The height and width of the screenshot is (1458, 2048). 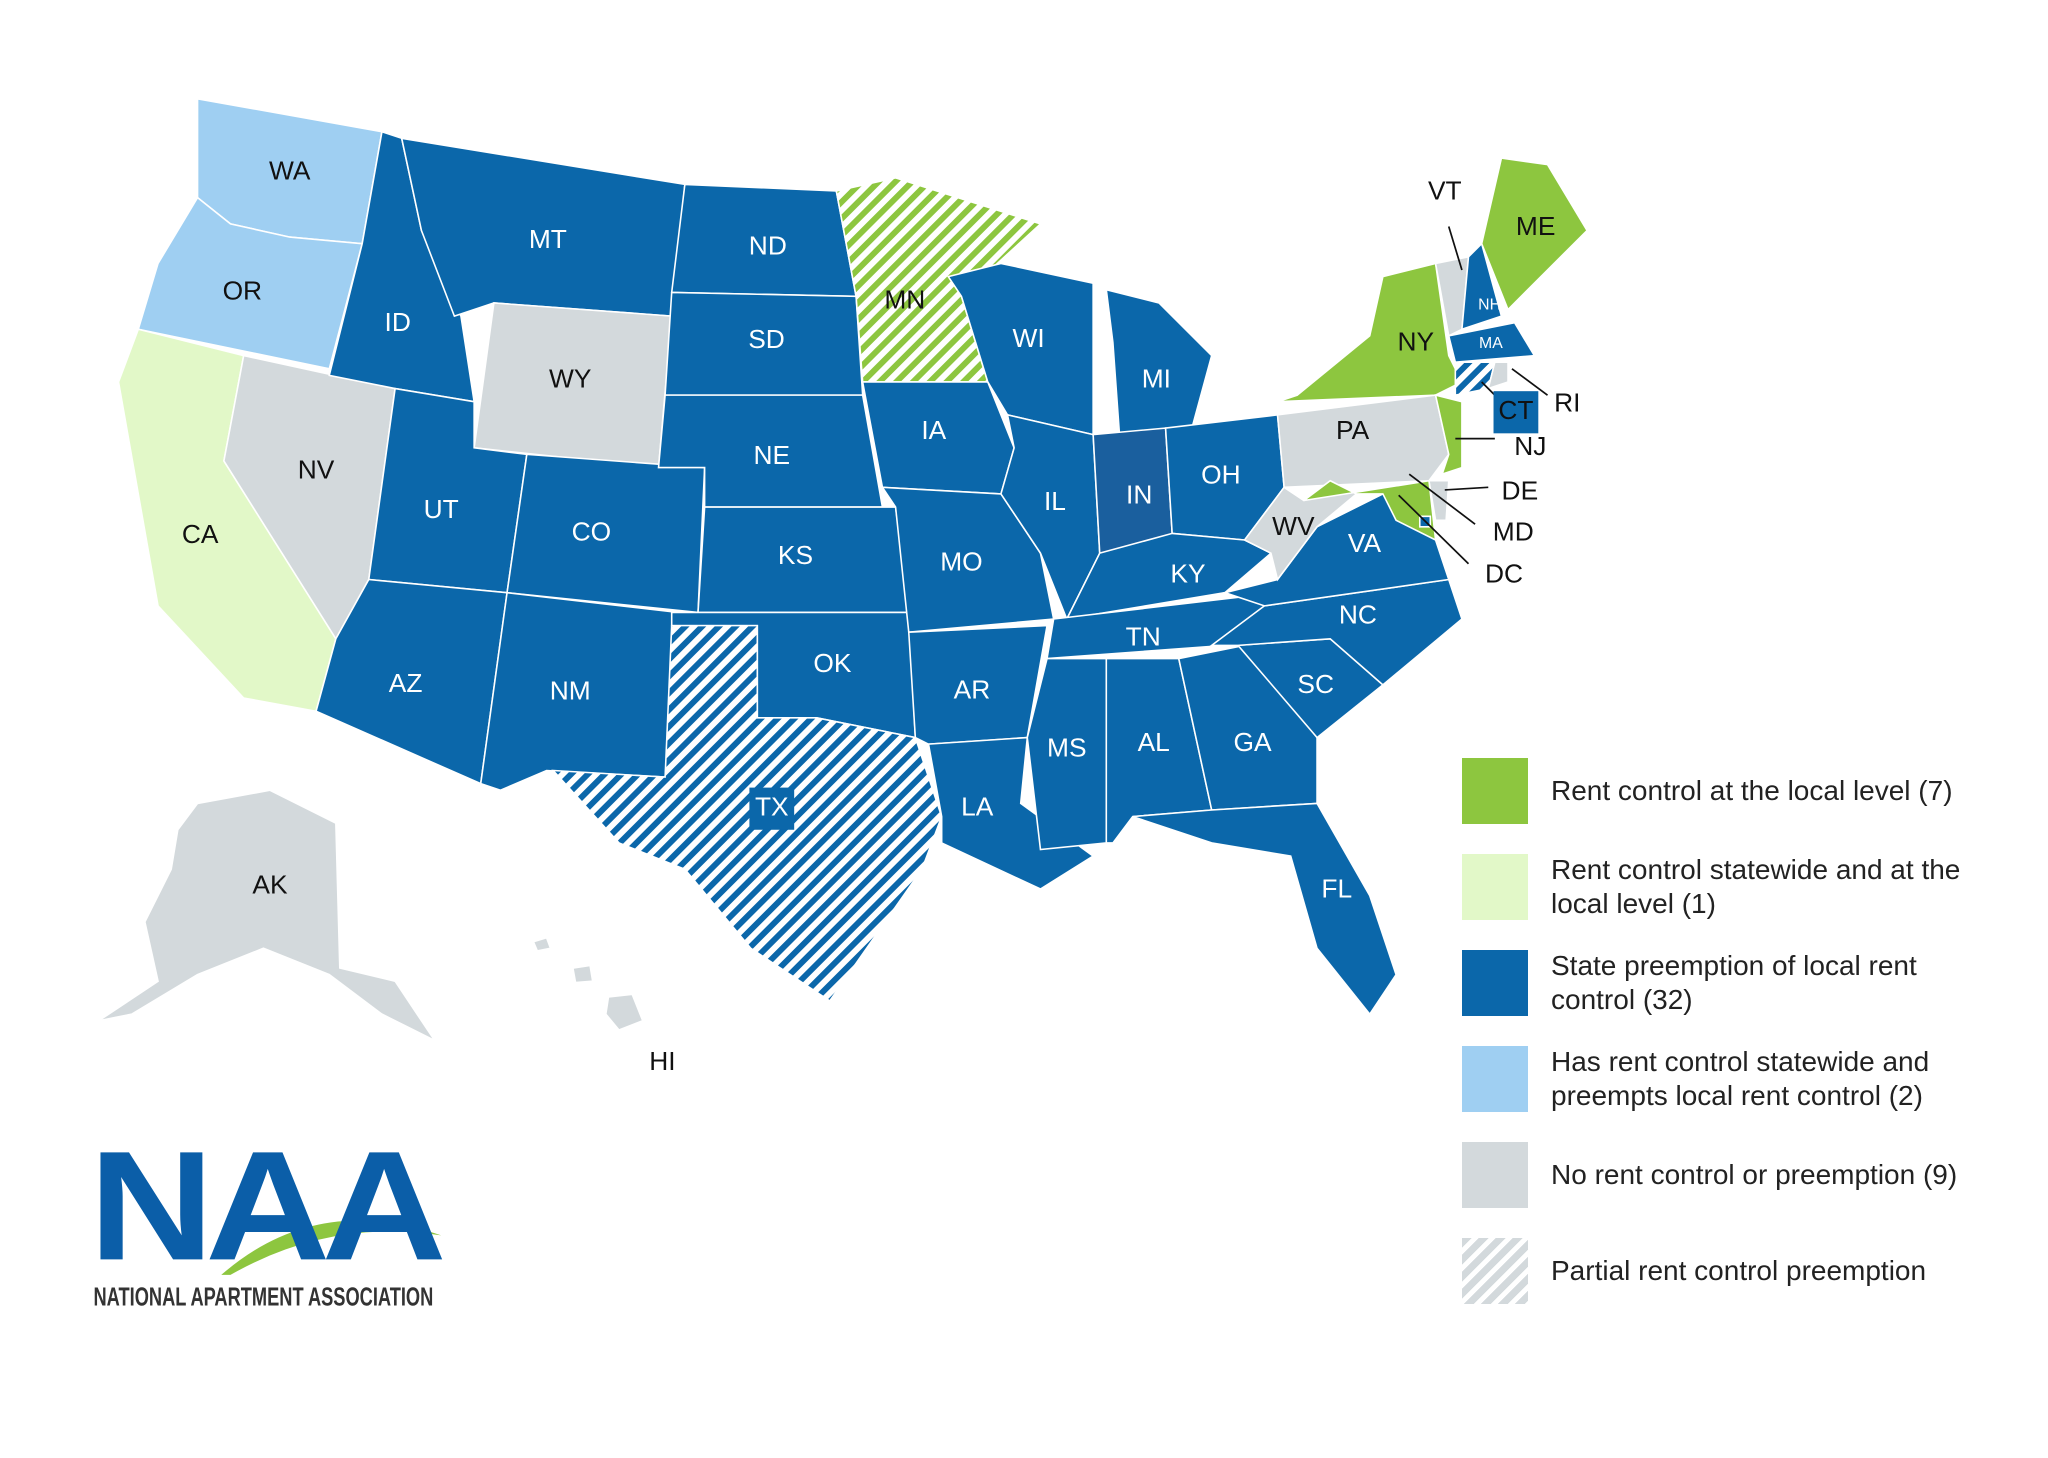 What do you see at coordinates (795, 555) in the screenshot?
I see `state-label: KS` at bounding box center [795, 555].